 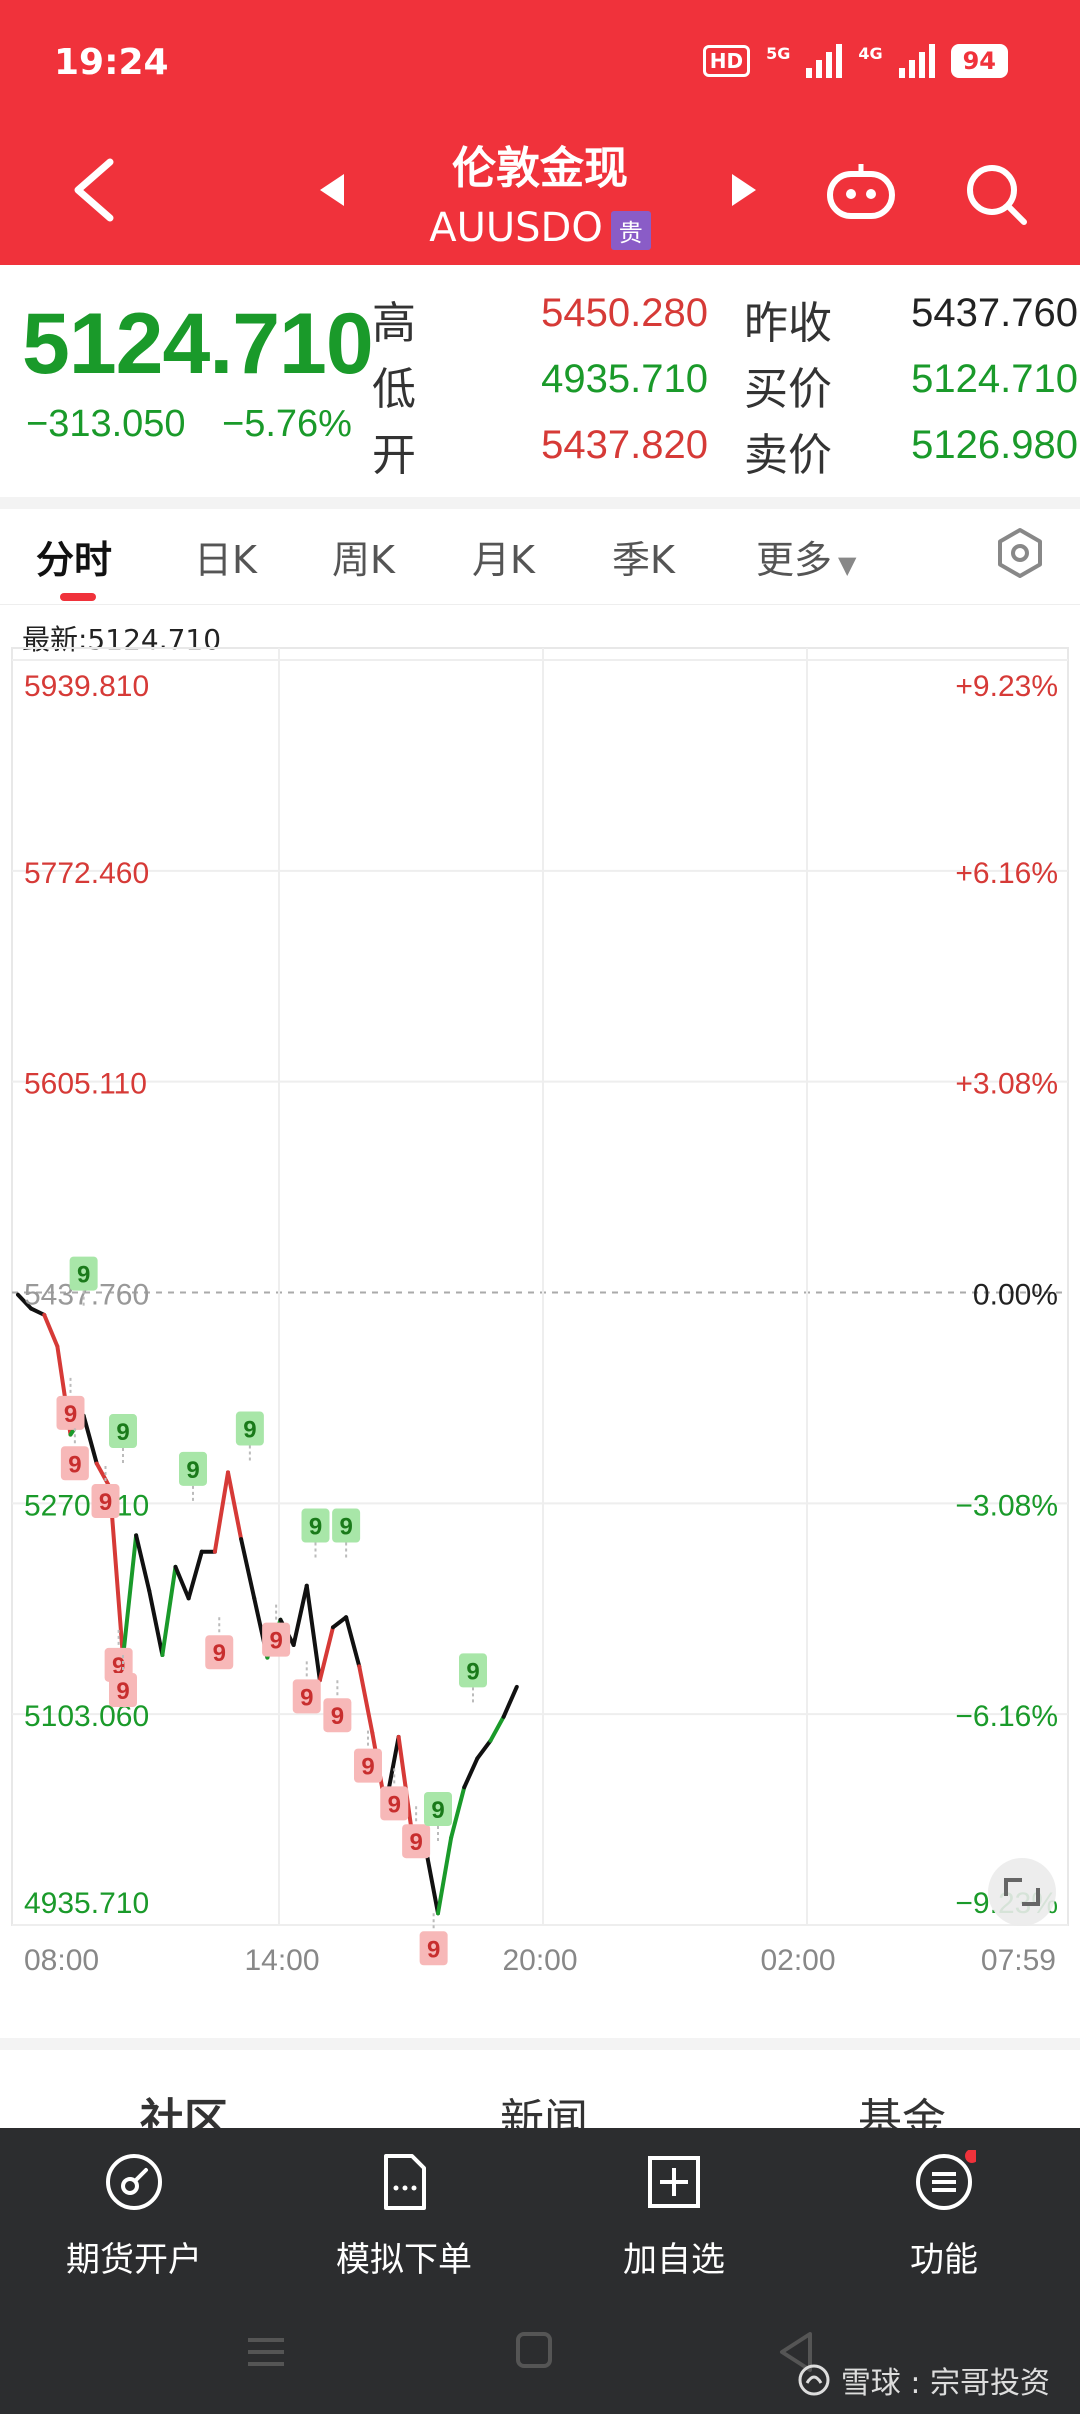 What do you see at coordinates (624, 379) in the screenshot?
I see `low-value: 4935.710` at bounding box center [624, 379].